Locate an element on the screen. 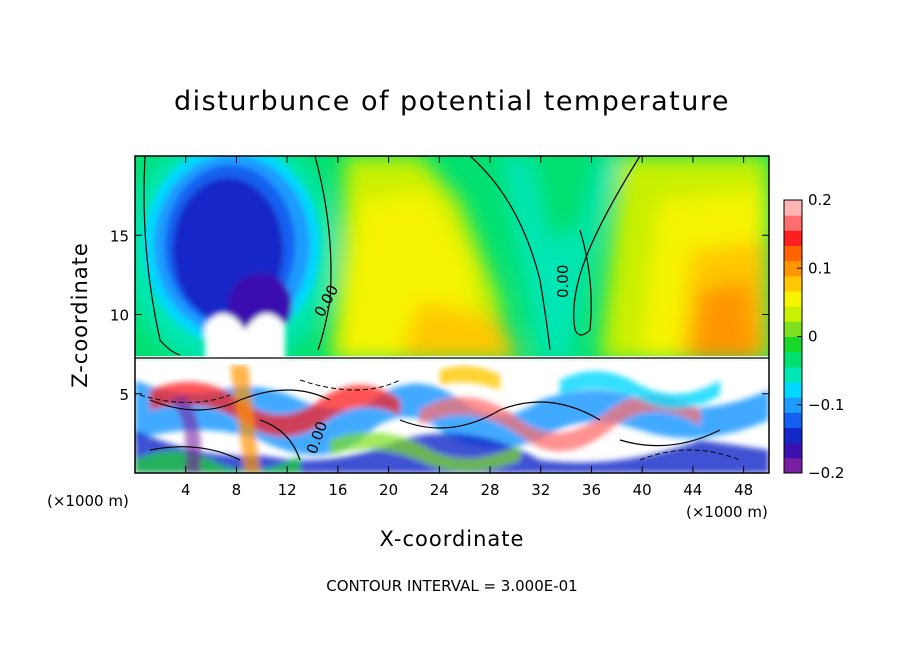 The width and height of the screenshot is (904, 654). x-tick-label: 36 is located at coordinates (591, 490).